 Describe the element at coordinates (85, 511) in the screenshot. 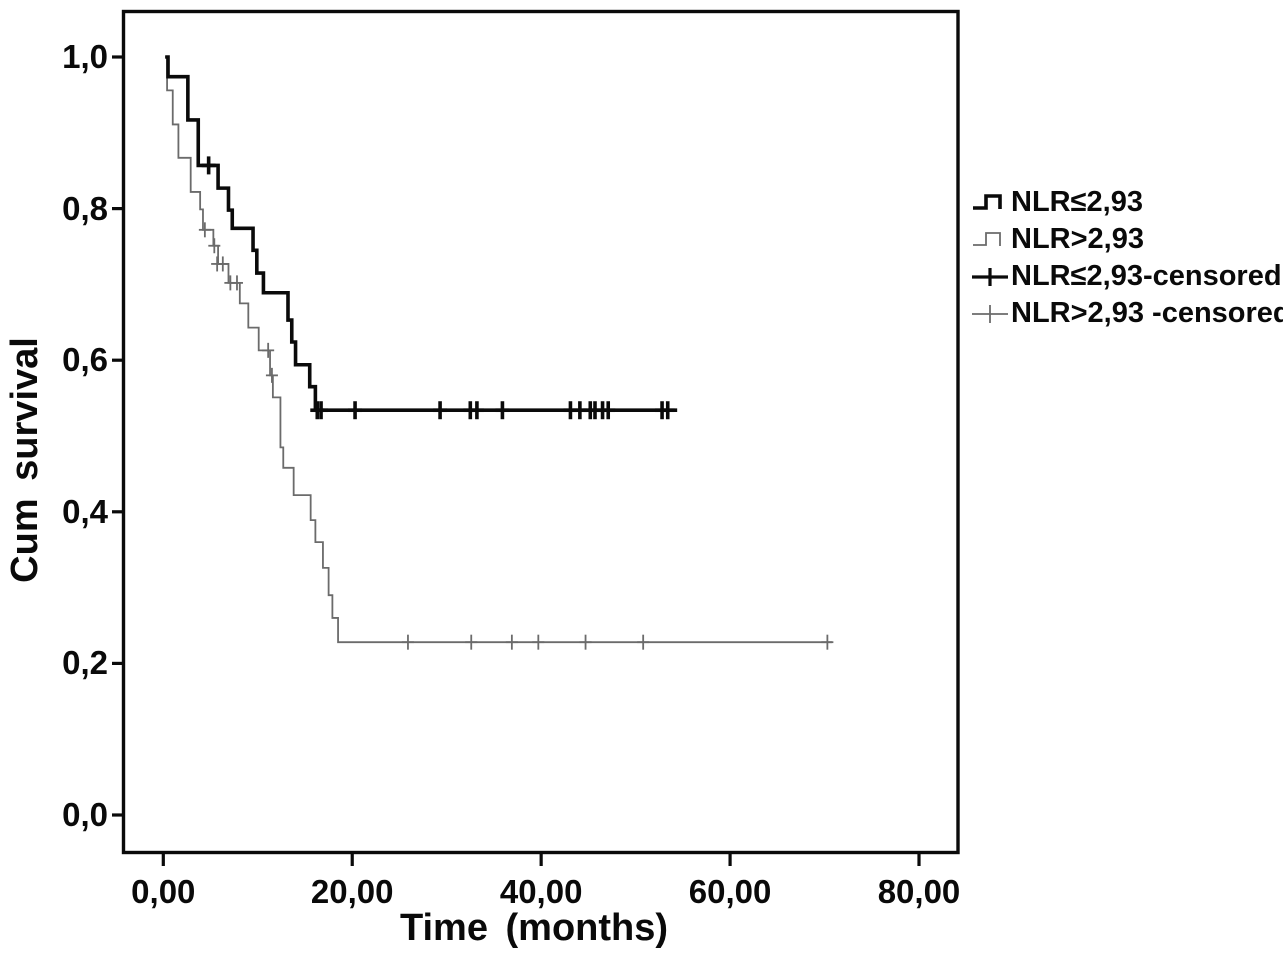

I see `y-tick-label: 0,4` at that location.